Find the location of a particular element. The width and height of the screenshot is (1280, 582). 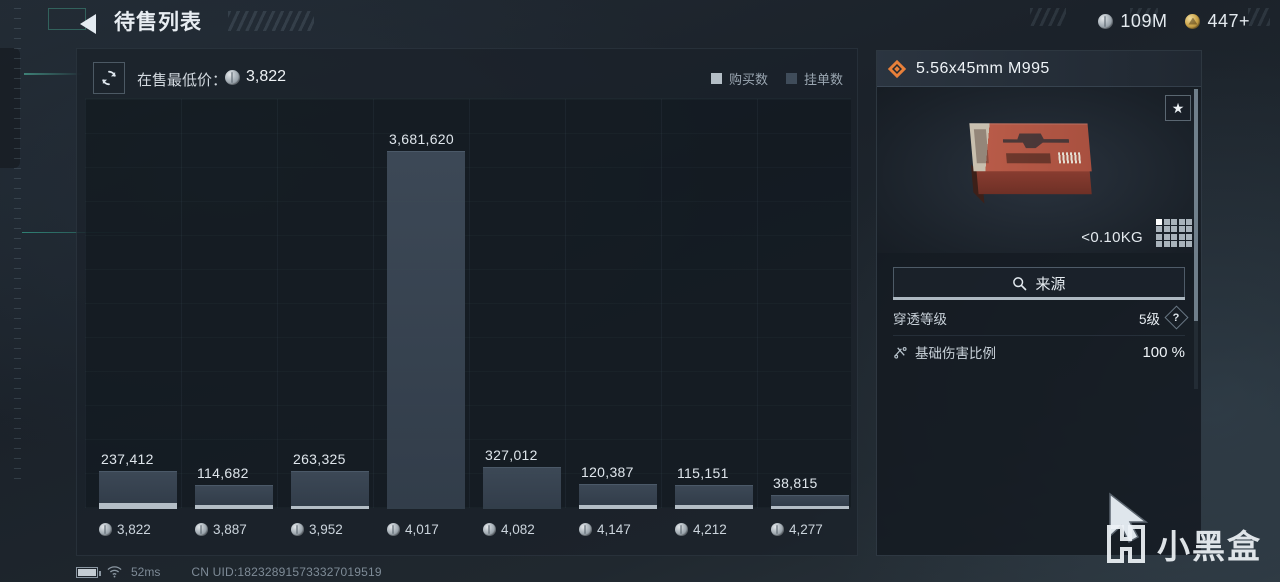

chart-bar: 3,681,620 is located at coordinates (426, 320).